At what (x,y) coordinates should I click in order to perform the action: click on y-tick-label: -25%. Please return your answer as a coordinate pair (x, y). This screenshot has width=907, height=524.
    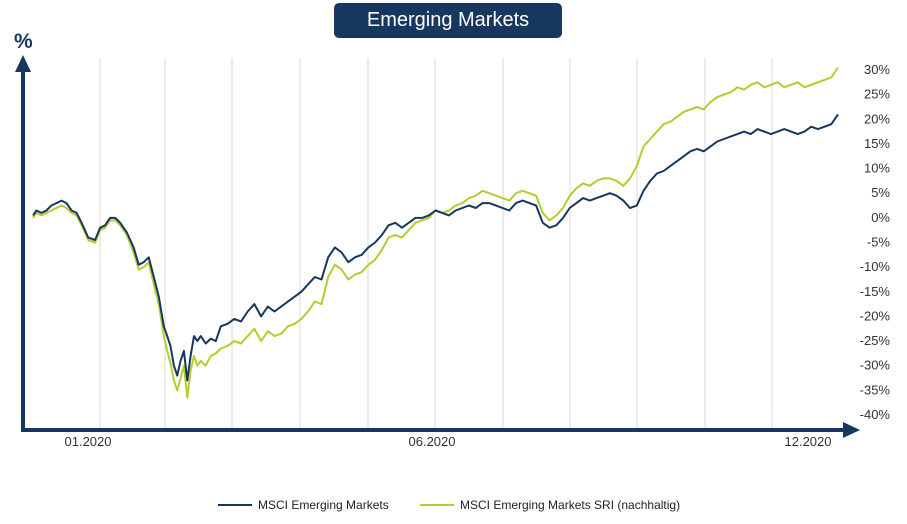
    Looking at the image, I should click on (875, 340).